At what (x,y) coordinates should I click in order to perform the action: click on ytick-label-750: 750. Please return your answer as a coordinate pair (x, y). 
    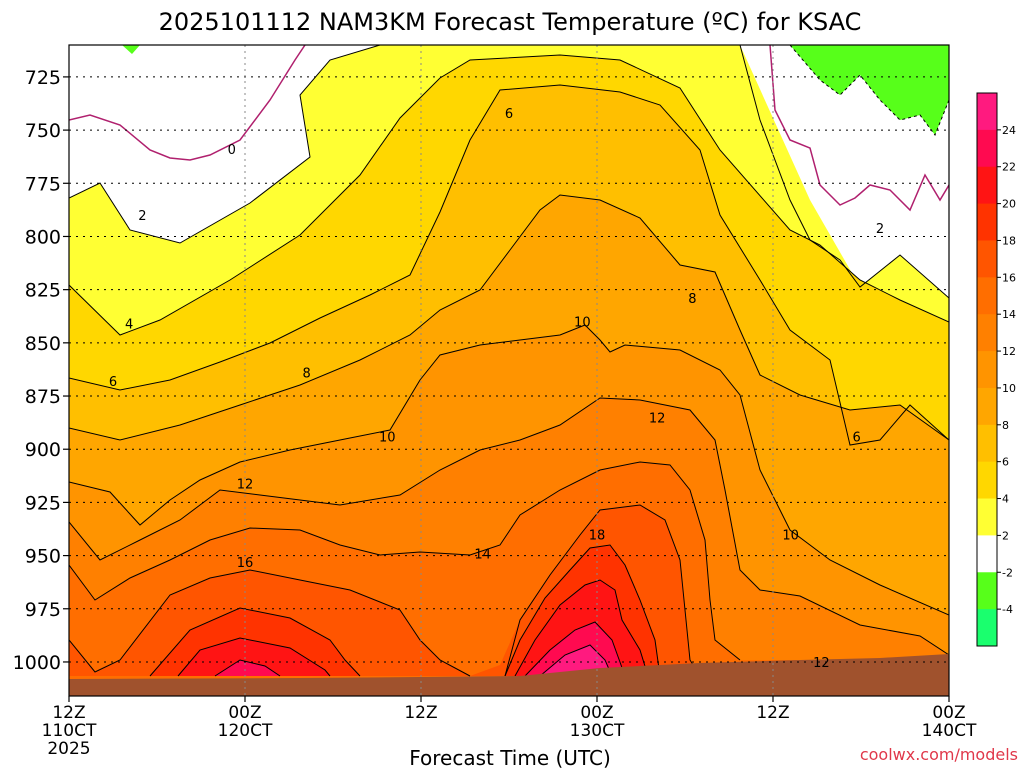
    Looking at the image, I should click on (43, 131).